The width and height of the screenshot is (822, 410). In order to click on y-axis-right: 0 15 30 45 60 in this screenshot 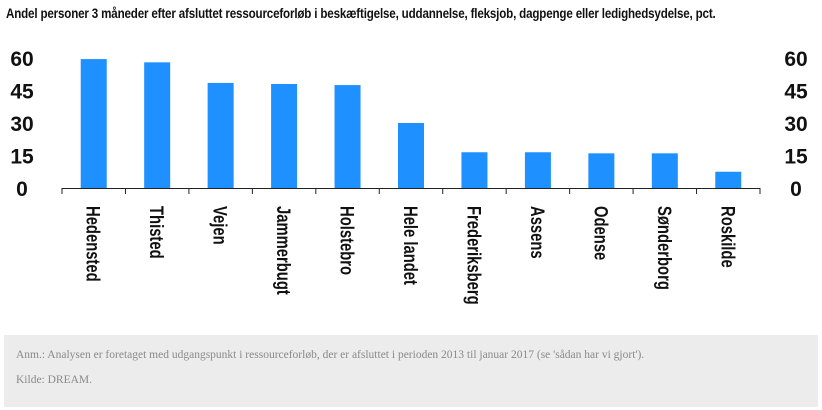, I will do `click(796, 124)`.